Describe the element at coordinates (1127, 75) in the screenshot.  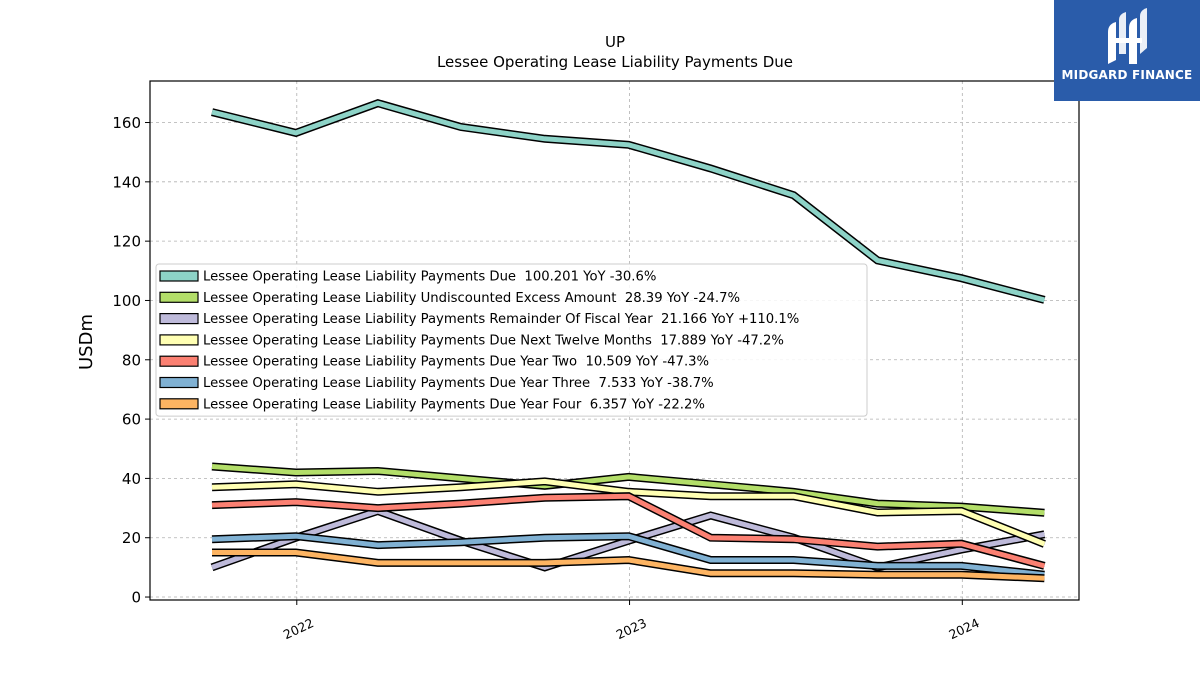
I see `logo-text: MIDGARD FINANCE` at that location.